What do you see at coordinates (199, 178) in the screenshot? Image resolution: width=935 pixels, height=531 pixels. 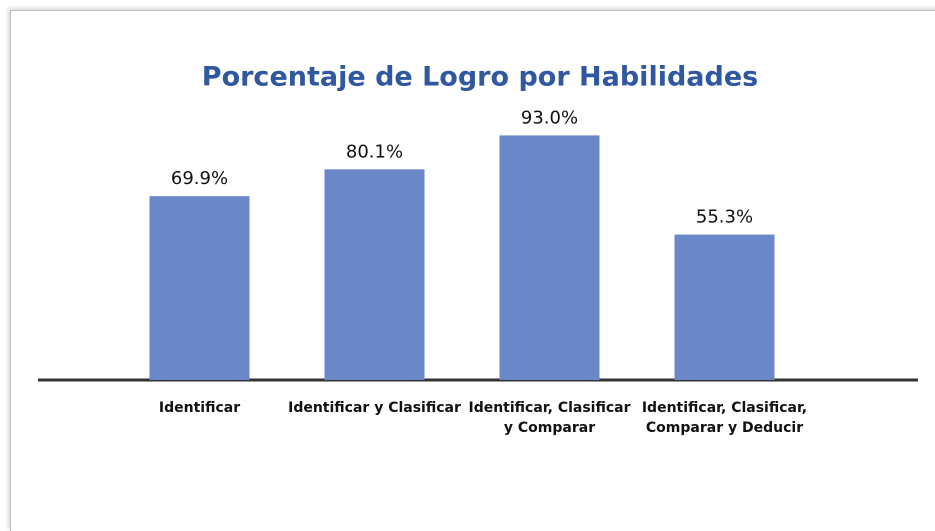 I see `value-label: 69.9%` at bounding box center [199, 178].